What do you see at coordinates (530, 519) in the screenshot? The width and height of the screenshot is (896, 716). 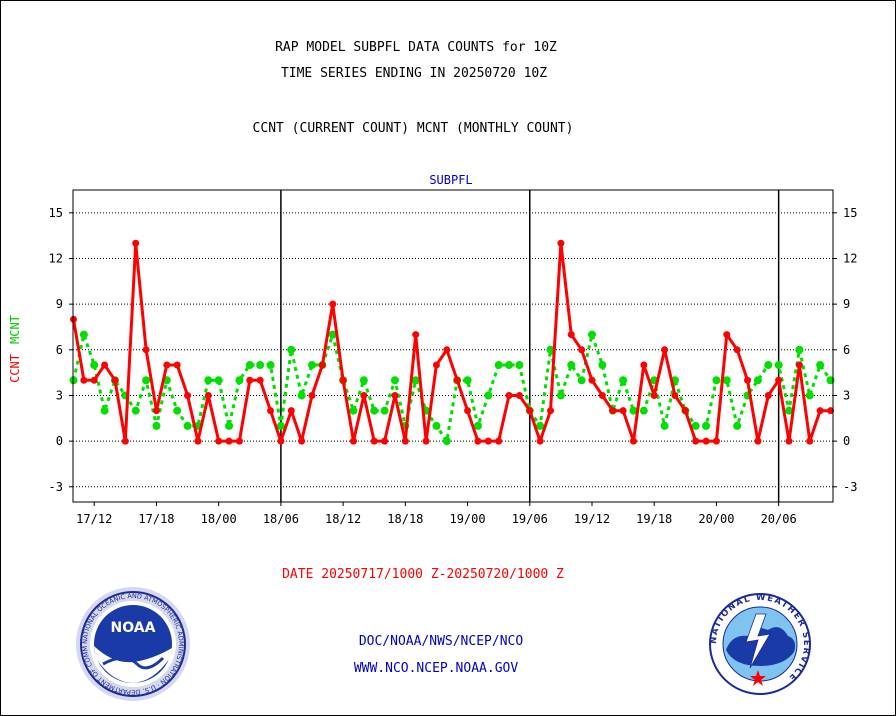 I see `x-tick-label: 19/06` at bounding box center [530, 519].